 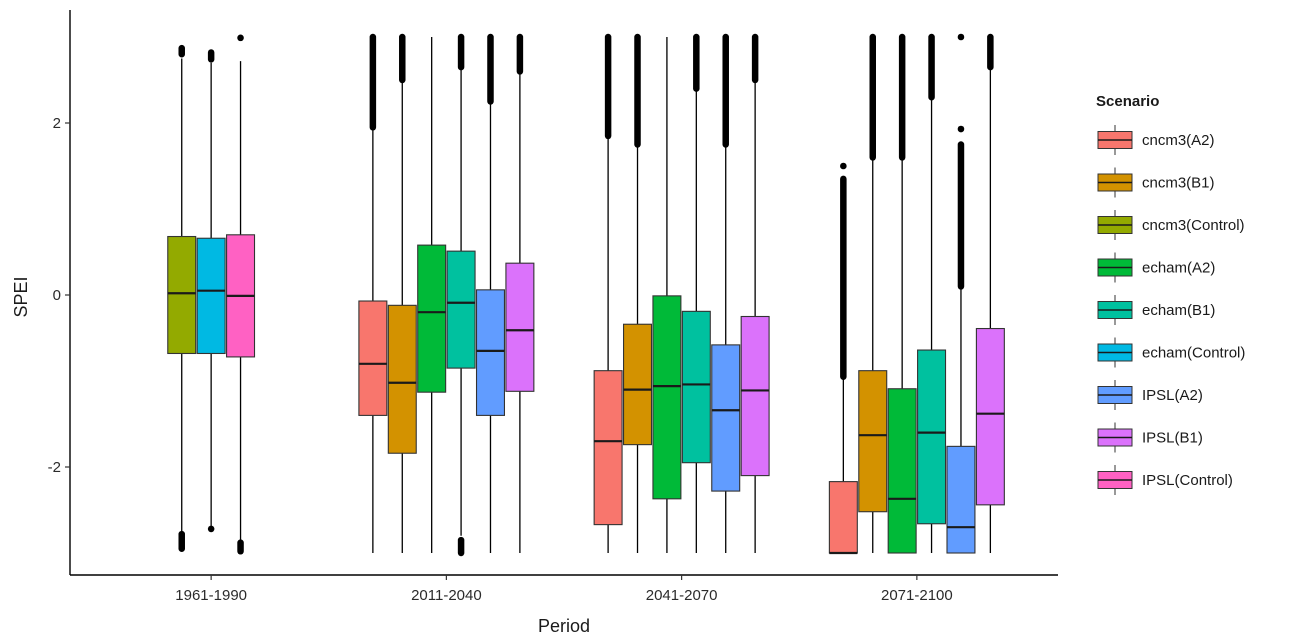 I want to click on legend-label: IPSL(A2), so click(x=1172, y=395).